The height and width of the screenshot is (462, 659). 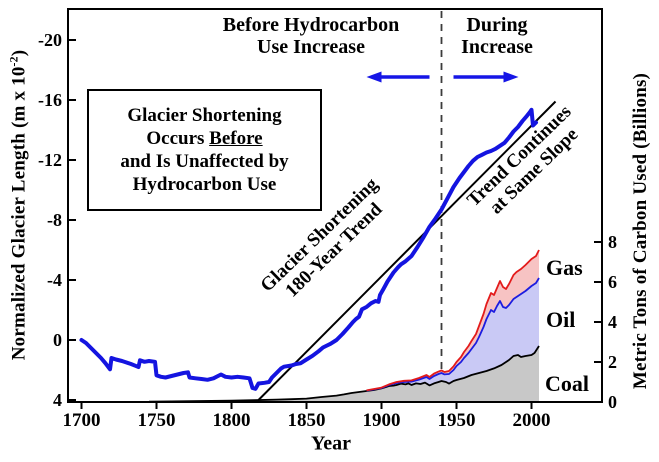 I want to click on right-axis-tick-label: 8, so click(x=612, y=242).